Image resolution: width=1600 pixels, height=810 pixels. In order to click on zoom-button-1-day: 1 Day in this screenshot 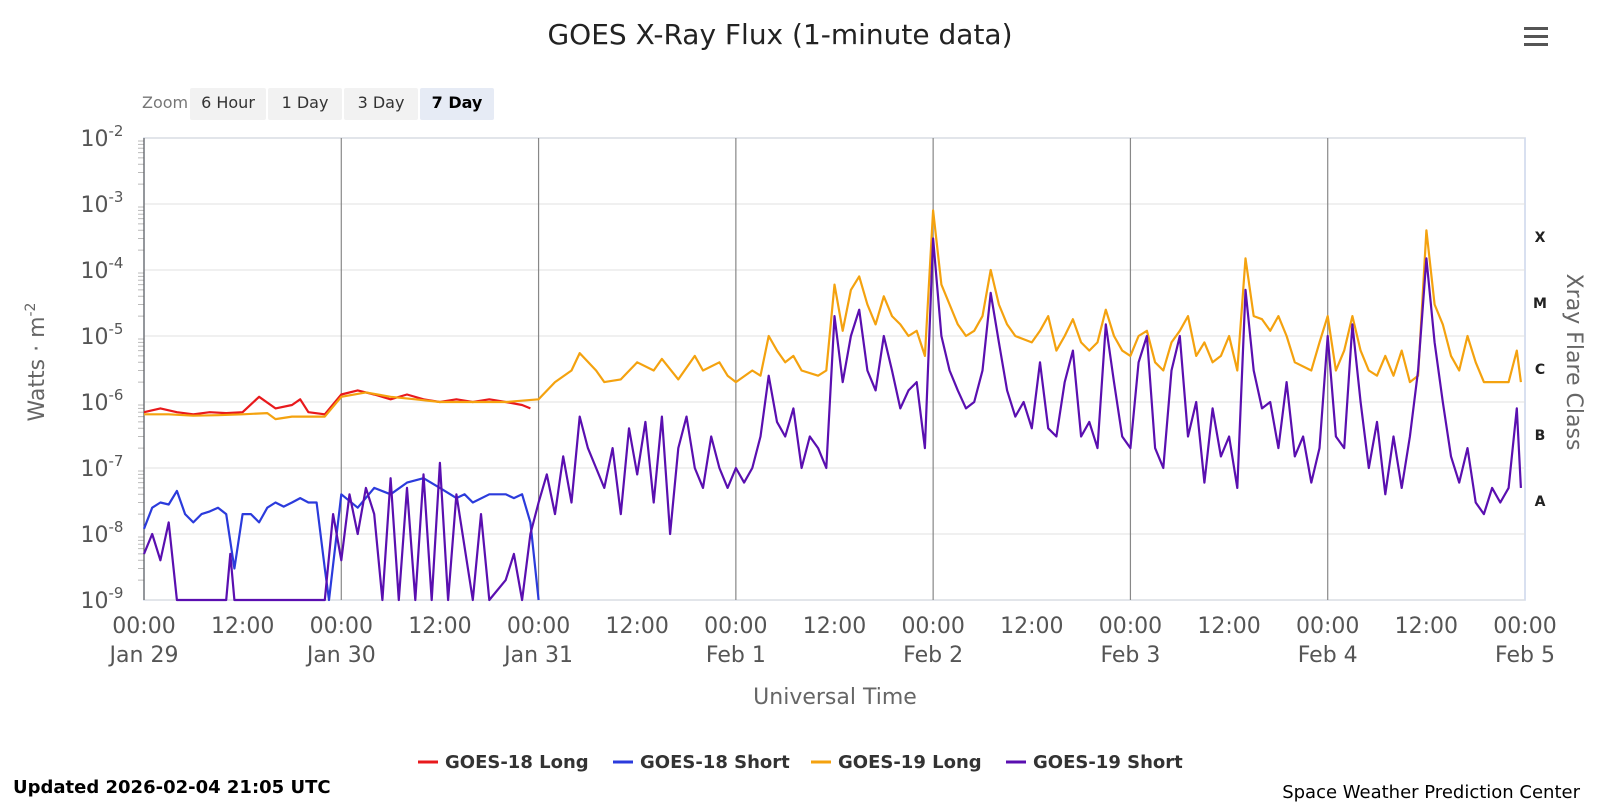, I will do `click(305, 104)`.